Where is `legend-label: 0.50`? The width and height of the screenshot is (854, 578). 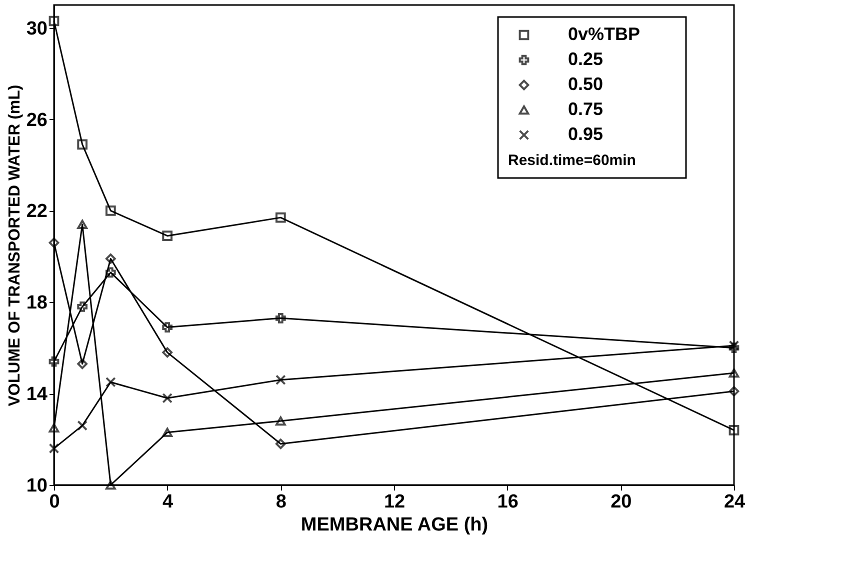 legend-label: 0.50 is located at coordinates (586, 84).